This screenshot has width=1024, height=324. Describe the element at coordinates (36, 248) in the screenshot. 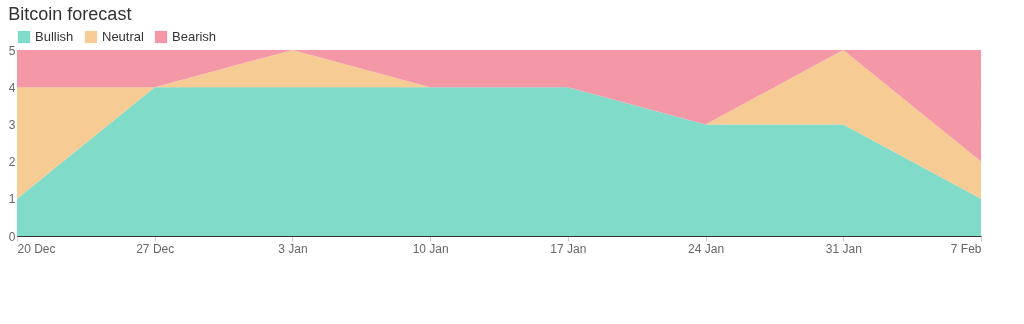

I see `x-tick-label: 20 Dec` at that location.